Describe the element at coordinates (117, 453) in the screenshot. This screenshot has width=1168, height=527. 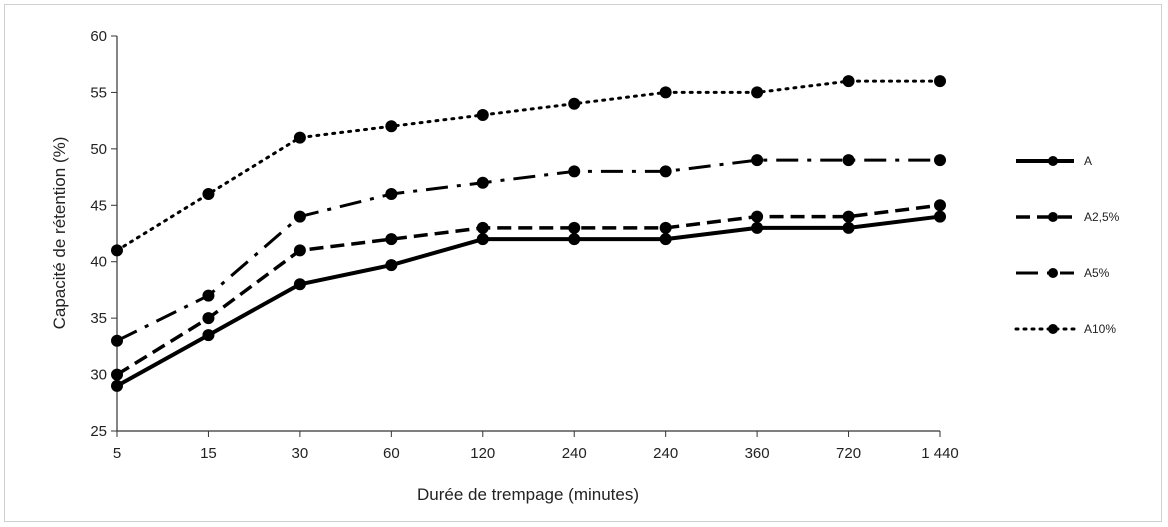
I see `x-tick-label: 5` at that location.